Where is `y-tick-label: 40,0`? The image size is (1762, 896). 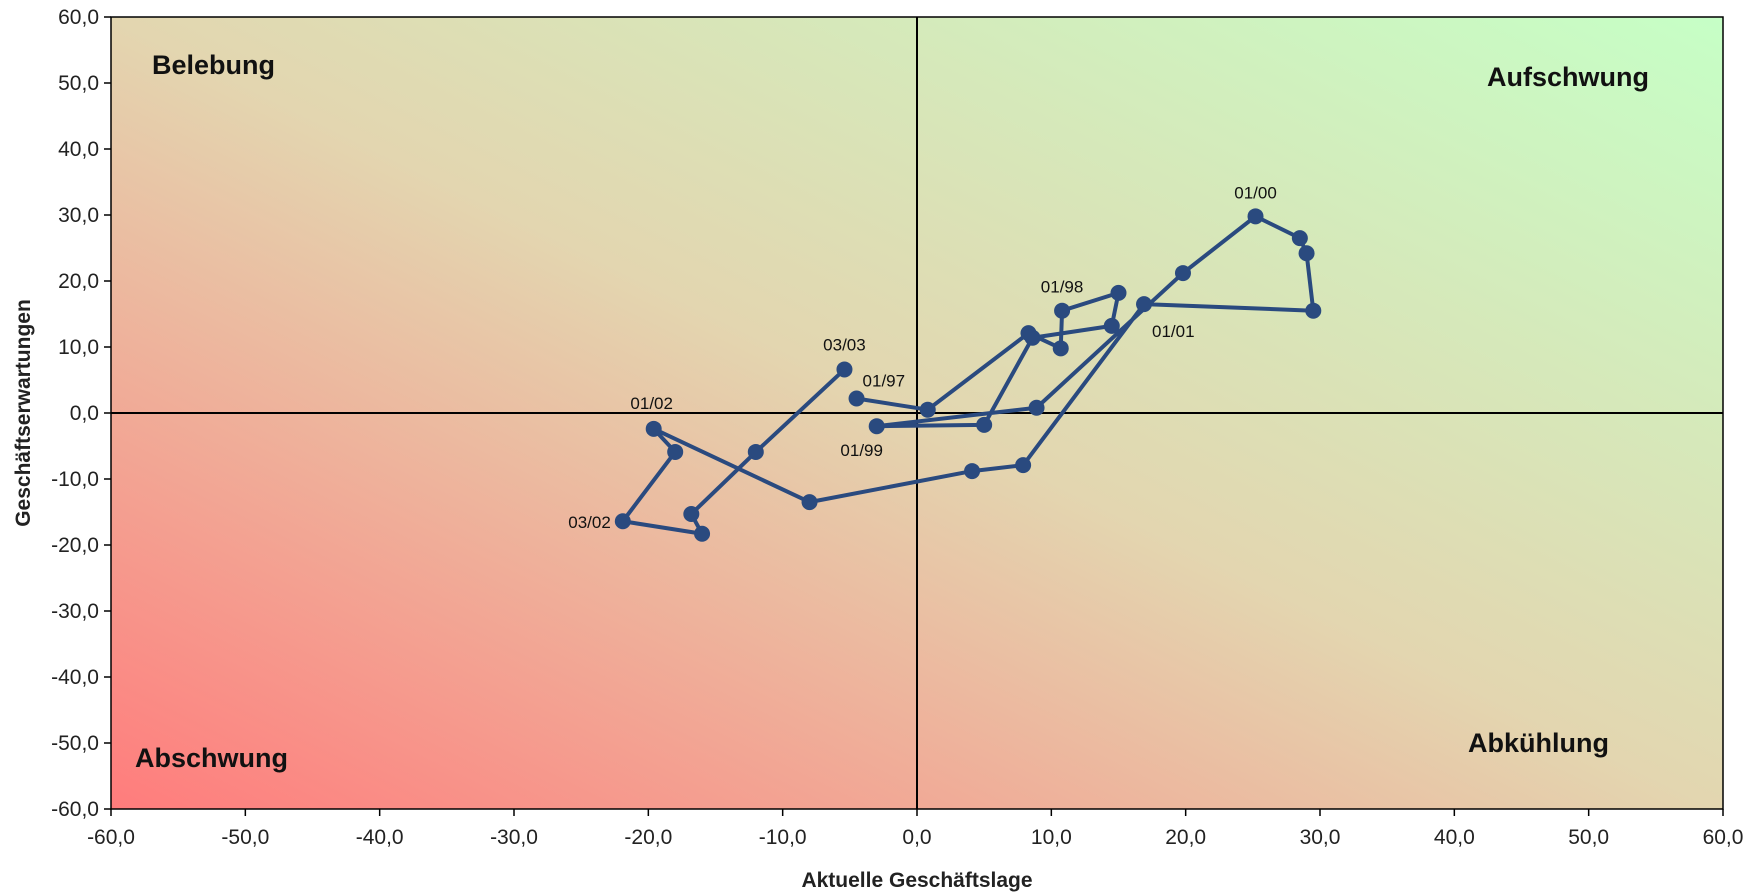
y-tick-label: 40,0 is located at coordinates (78, 149).